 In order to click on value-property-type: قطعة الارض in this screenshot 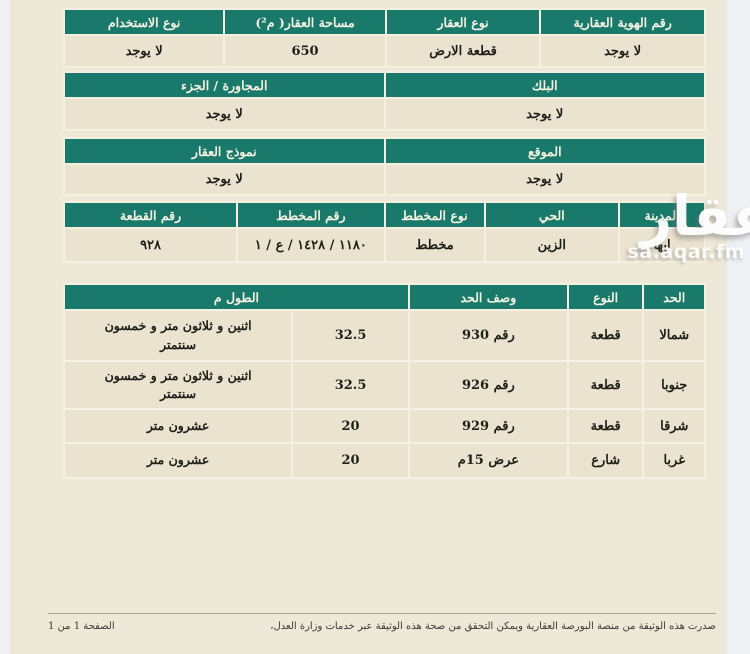, I will do `click(463, 51)`.